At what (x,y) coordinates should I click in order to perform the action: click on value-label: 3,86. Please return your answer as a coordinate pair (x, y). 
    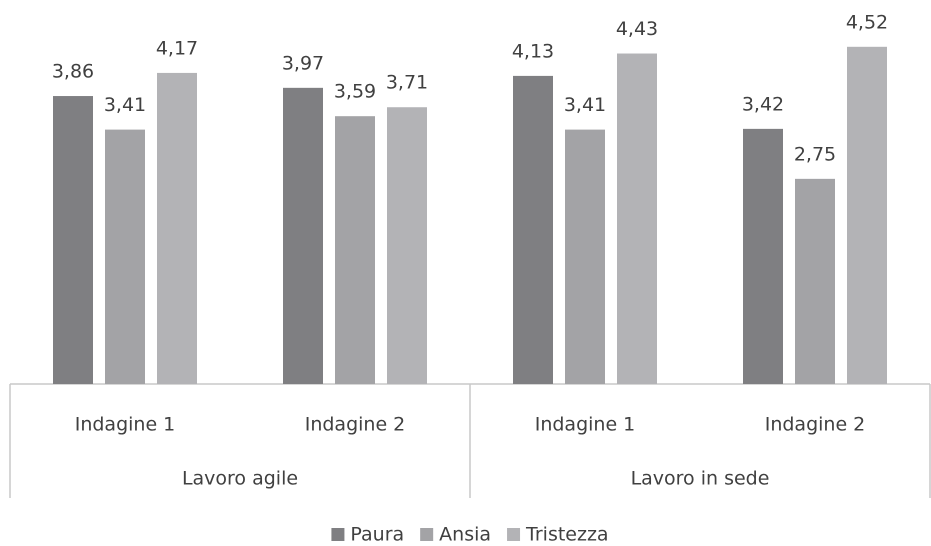
    Looking at the image, I should click on (73, 72).